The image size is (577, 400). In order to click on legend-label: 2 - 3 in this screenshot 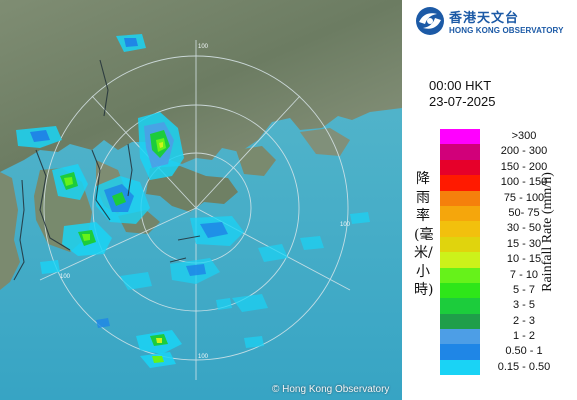, I will do `click(523, 320)`.